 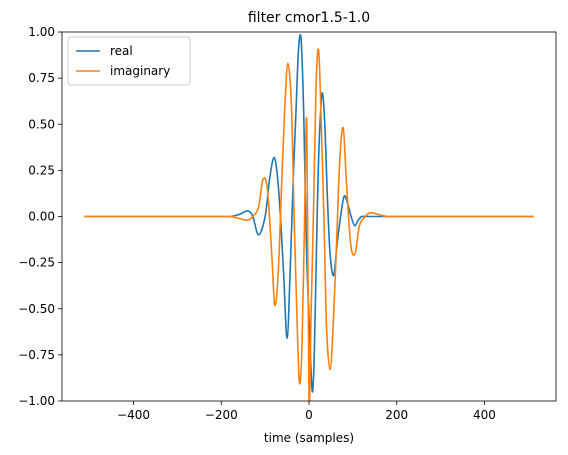 I want to click on y-tick-label: 1.00, so click(x=41, y=32).